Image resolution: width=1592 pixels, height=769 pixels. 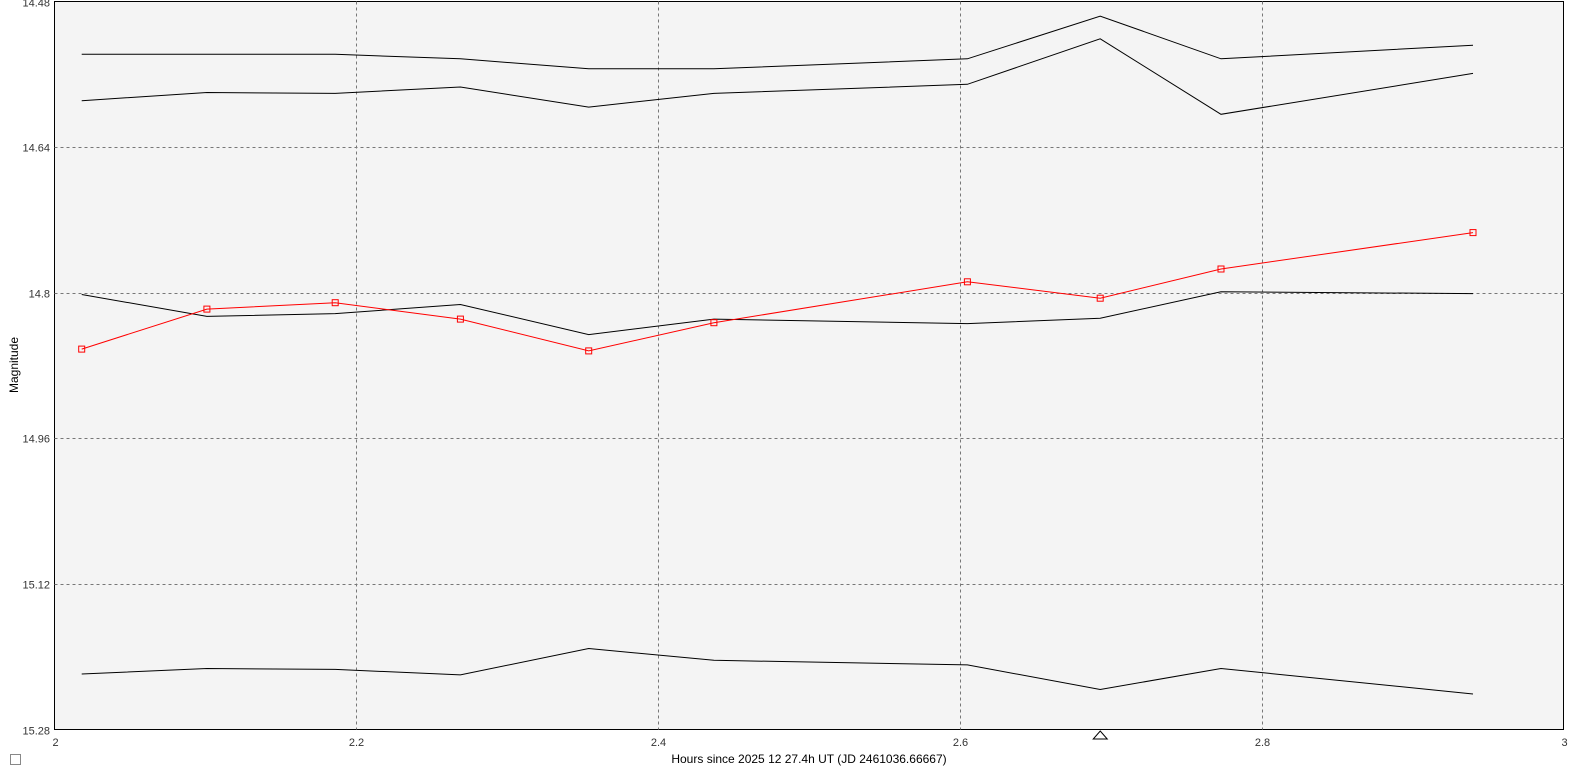 I want to click on x-tick-label: 2.4, so click(x=658, y=743).